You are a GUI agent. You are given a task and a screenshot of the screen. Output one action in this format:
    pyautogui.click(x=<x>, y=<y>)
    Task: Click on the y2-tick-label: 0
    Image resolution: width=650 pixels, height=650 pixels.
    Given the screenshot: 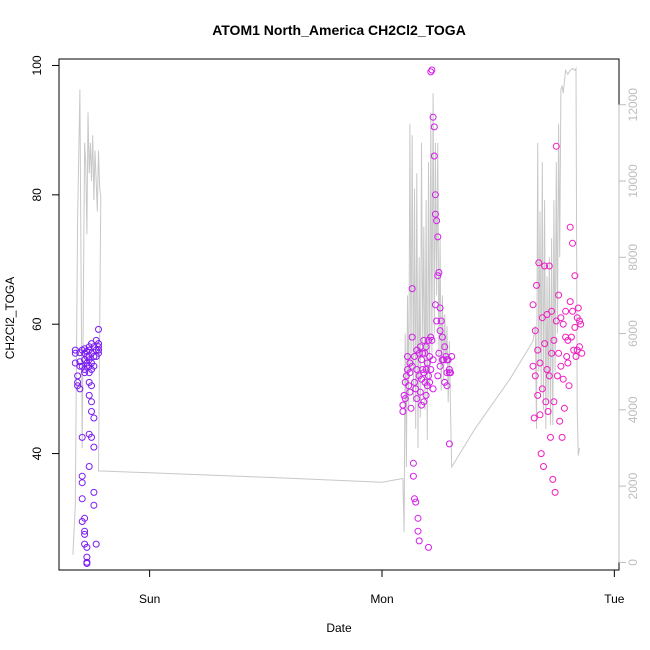 What is the action you would take?
    pyautogui.click(x=633, y=562)
    